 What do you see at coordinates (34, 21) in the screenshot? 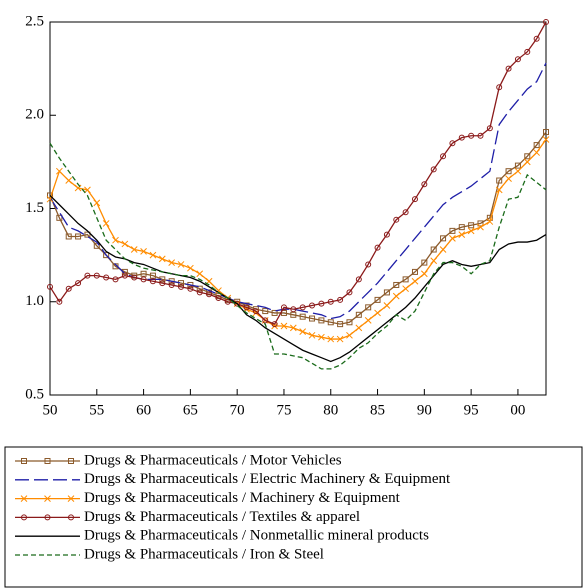
I see `y-tick-label: 2.5` at bounding box center [34, 21].